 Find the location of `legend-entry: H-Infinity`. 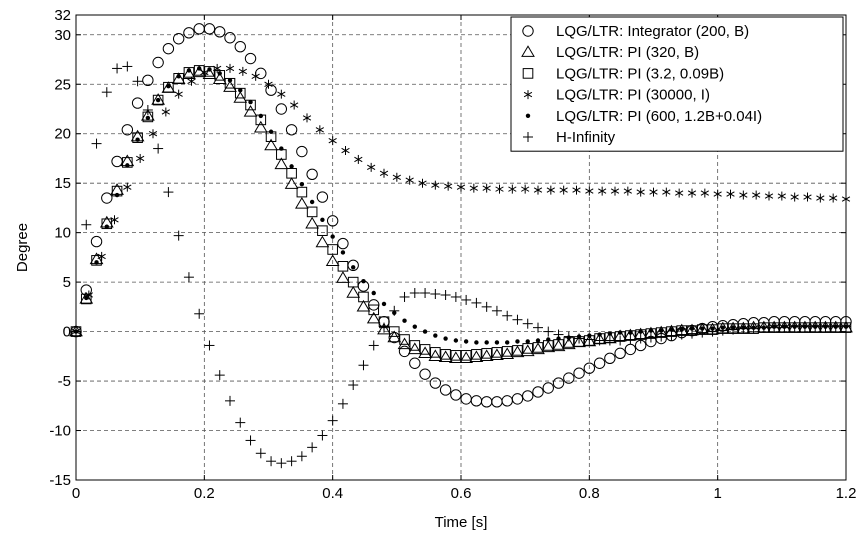

legend-entry: H-Infinity is located at coordinates (586, 137).